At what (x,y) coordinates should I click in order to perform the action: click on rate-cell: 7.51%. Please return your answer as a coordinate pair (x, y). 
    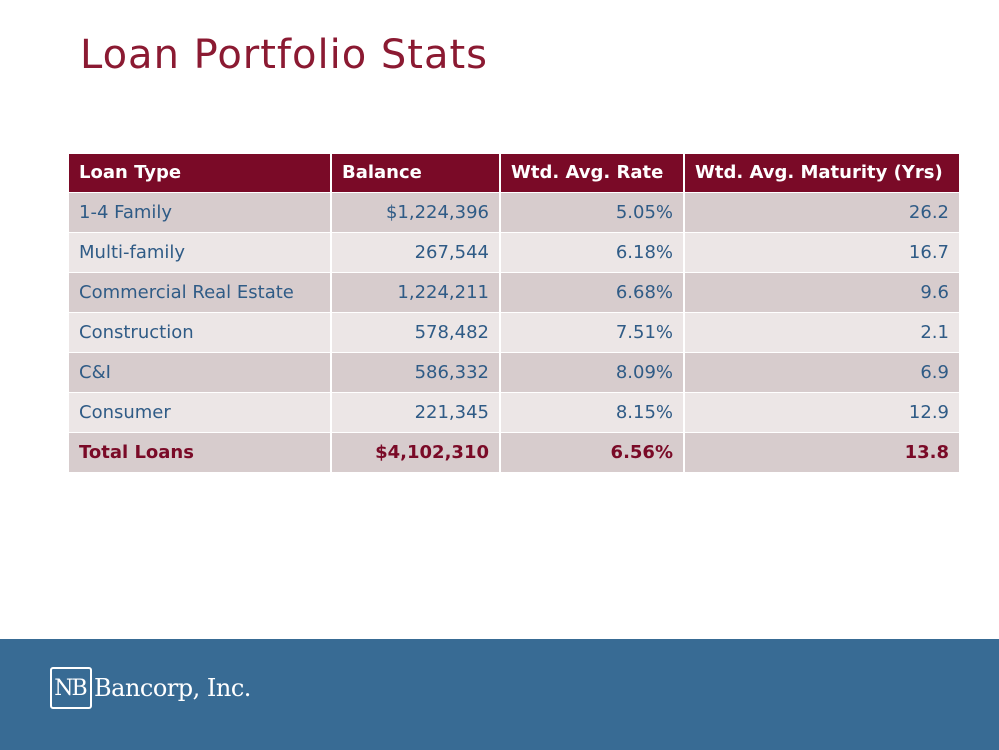
    Looking at the image, I should click on (592, 332).